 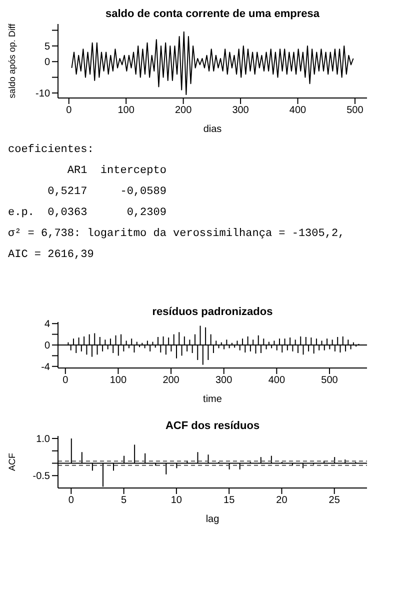 I want to click on y-axis-title: ACF, so click(x=12, y=461).